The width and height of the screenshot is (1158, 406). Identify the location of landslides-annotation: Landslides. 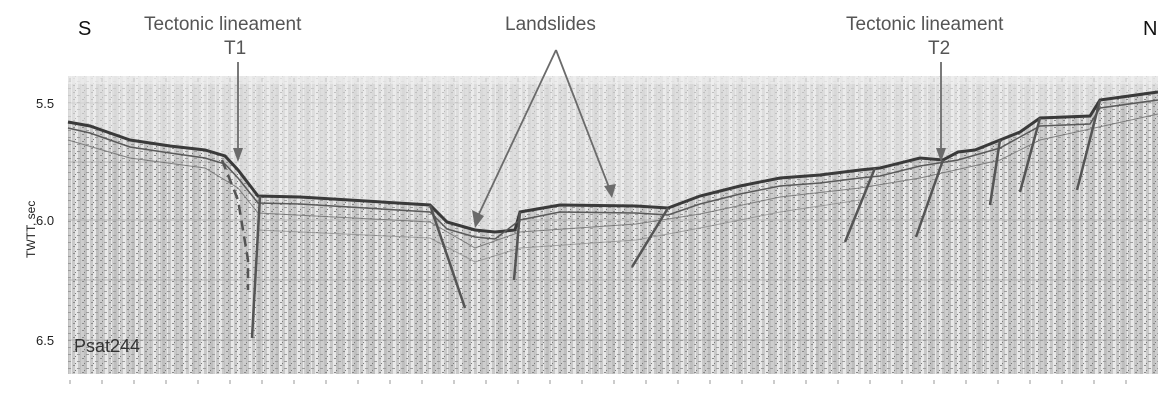
(550, 24).